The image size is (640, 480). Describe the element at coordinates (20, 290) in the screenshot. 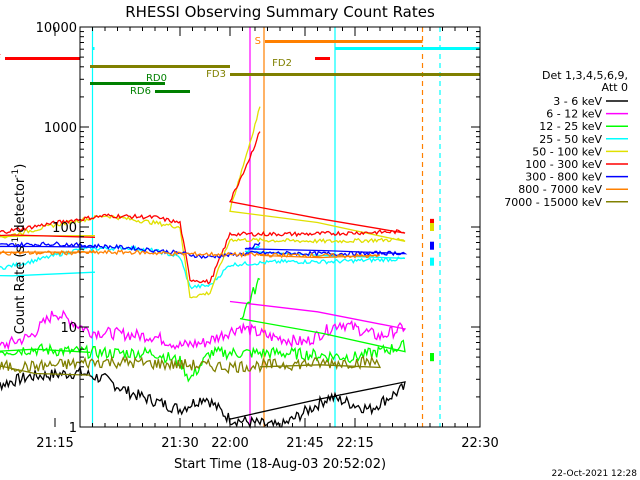

I see `y-axis-label-part1: Count Rate (s` at that location.